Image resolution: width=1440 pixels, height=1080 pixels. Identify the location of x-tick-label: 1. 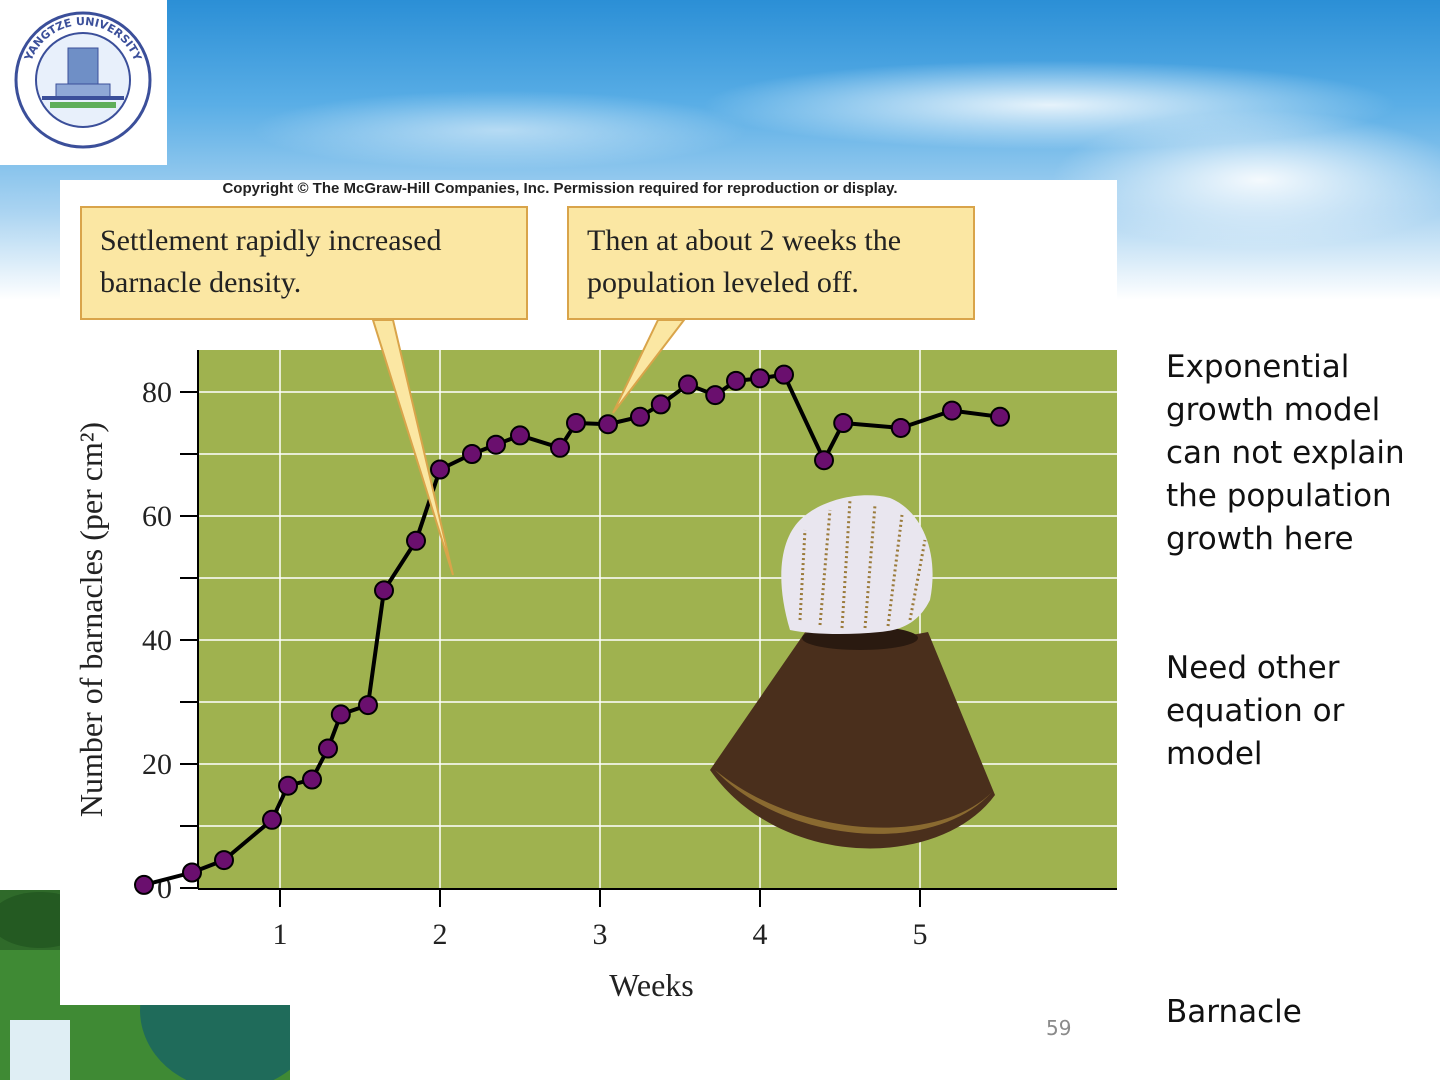
(280, 934).